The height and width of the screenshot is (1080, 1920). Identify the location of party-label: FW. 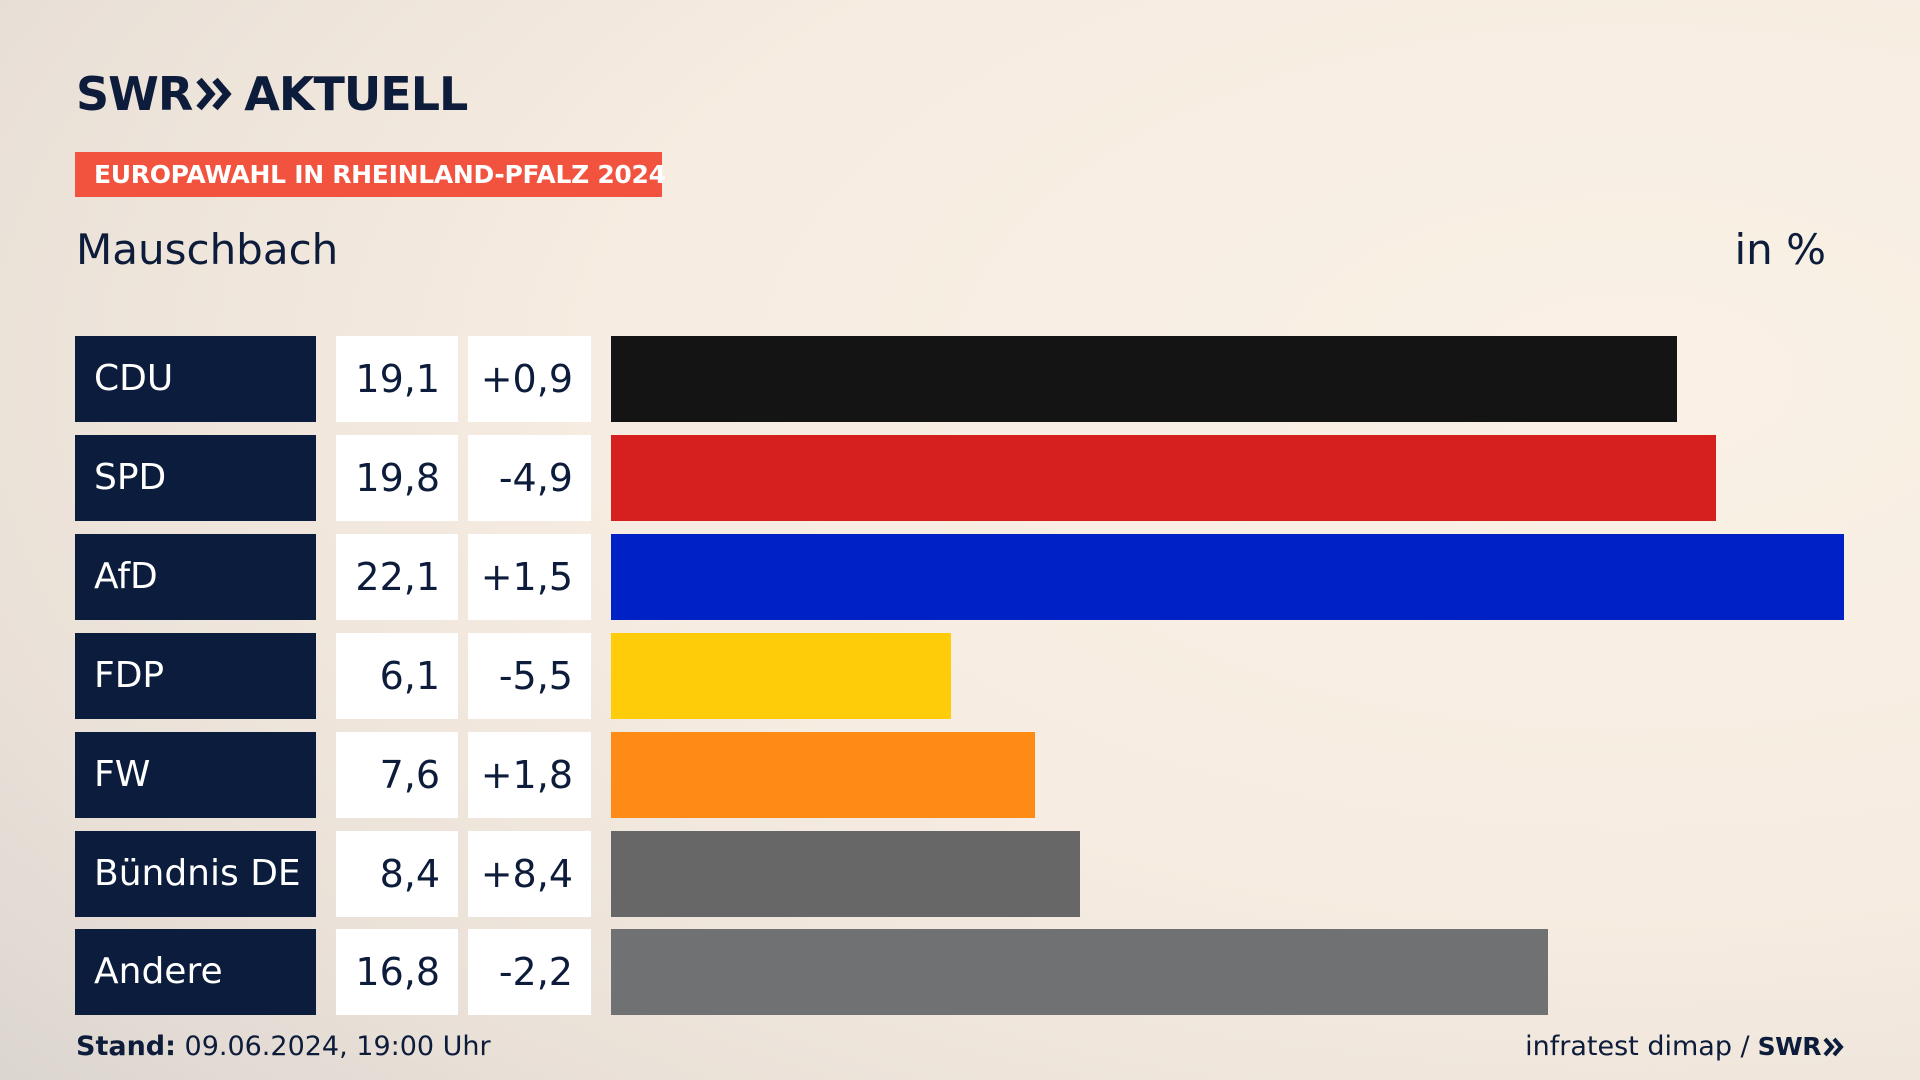
(195, 775).